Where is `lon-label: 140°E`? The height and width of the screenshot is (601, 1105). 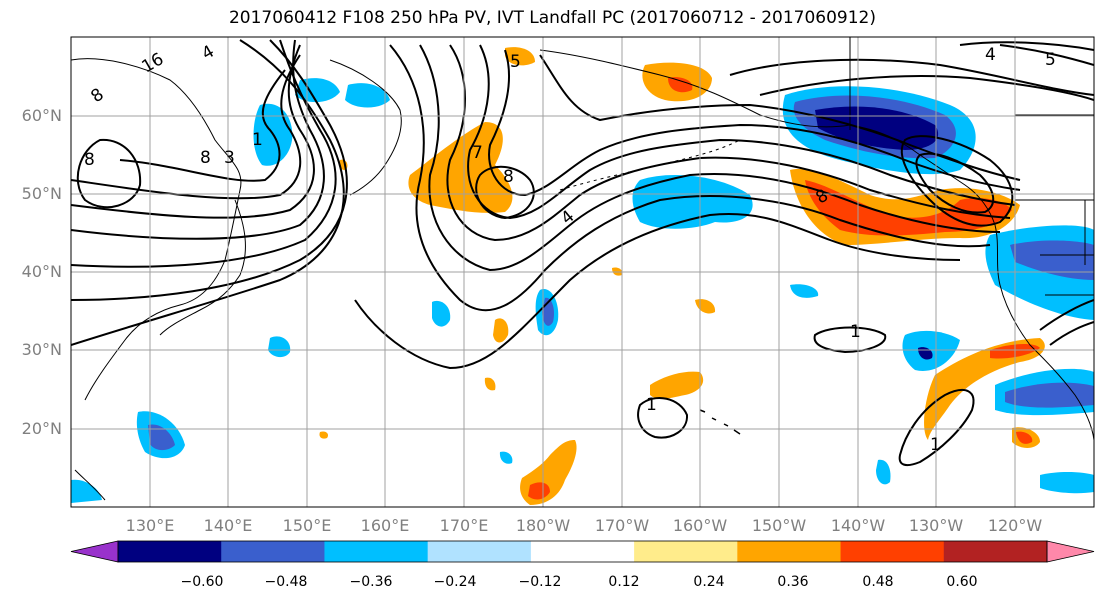 lon-label: 140°E is located at coordinates (228, 525).